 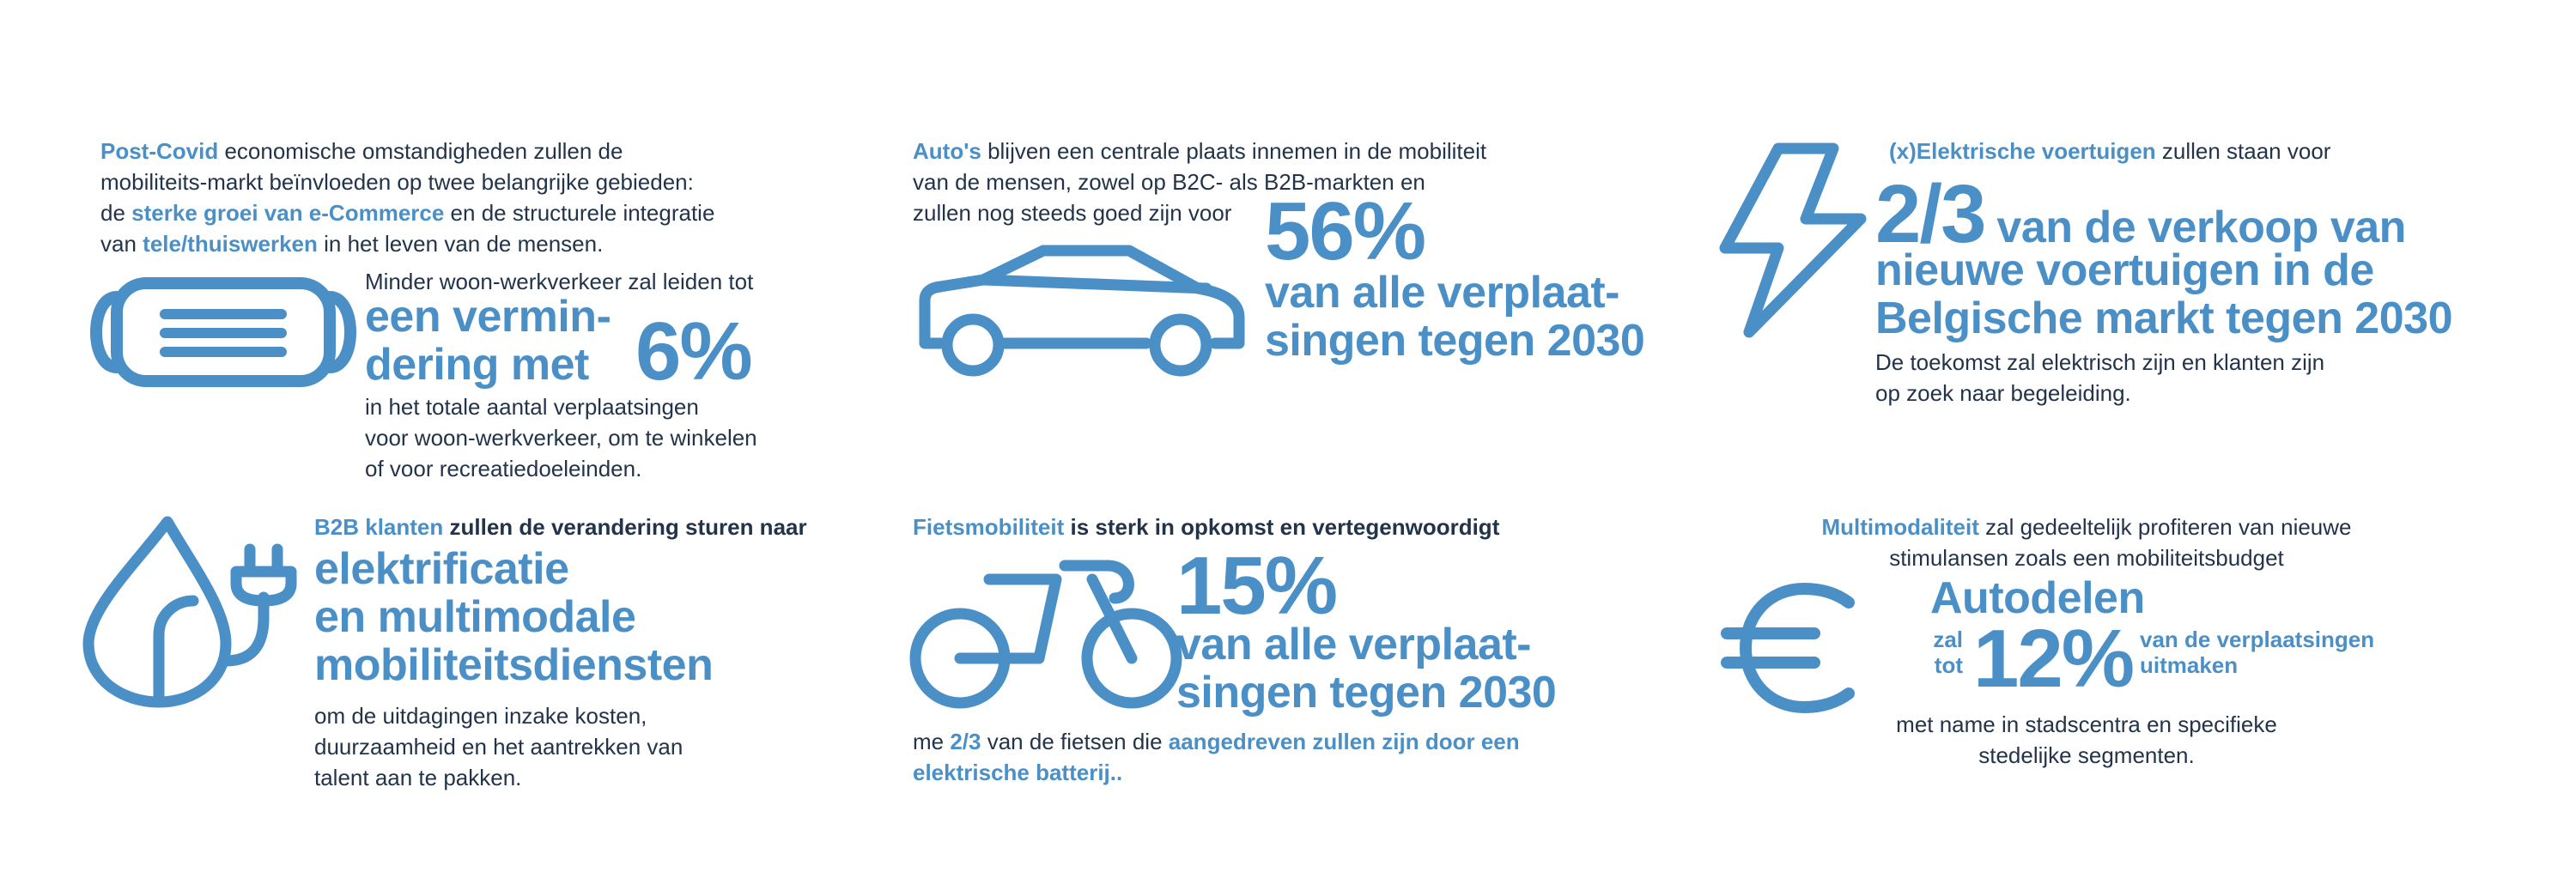 I want to click on panel6-small-right: van de verplaatsingen uitmaken, so click(x=2257, y=653).